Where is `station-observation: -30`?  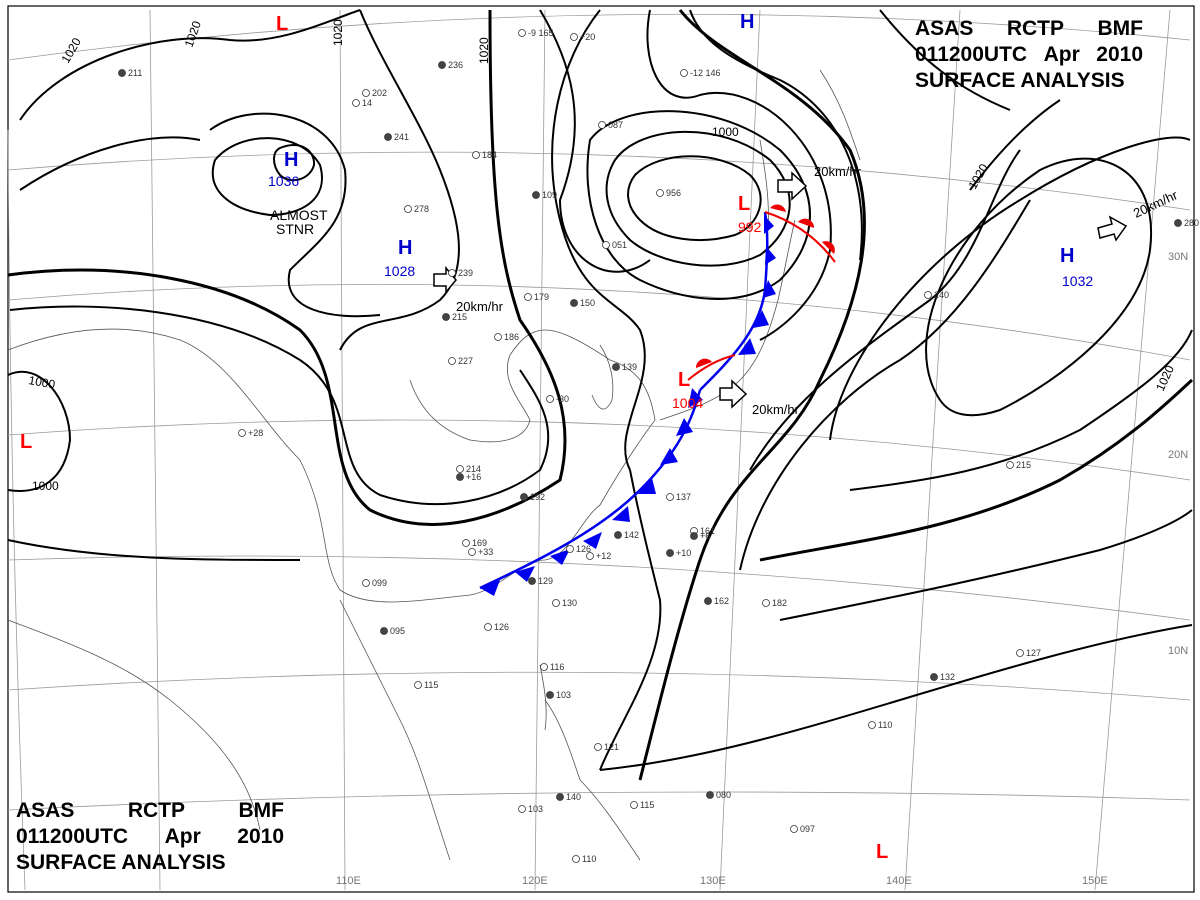
station-observation: -30 is located at coordinates (562, 399).